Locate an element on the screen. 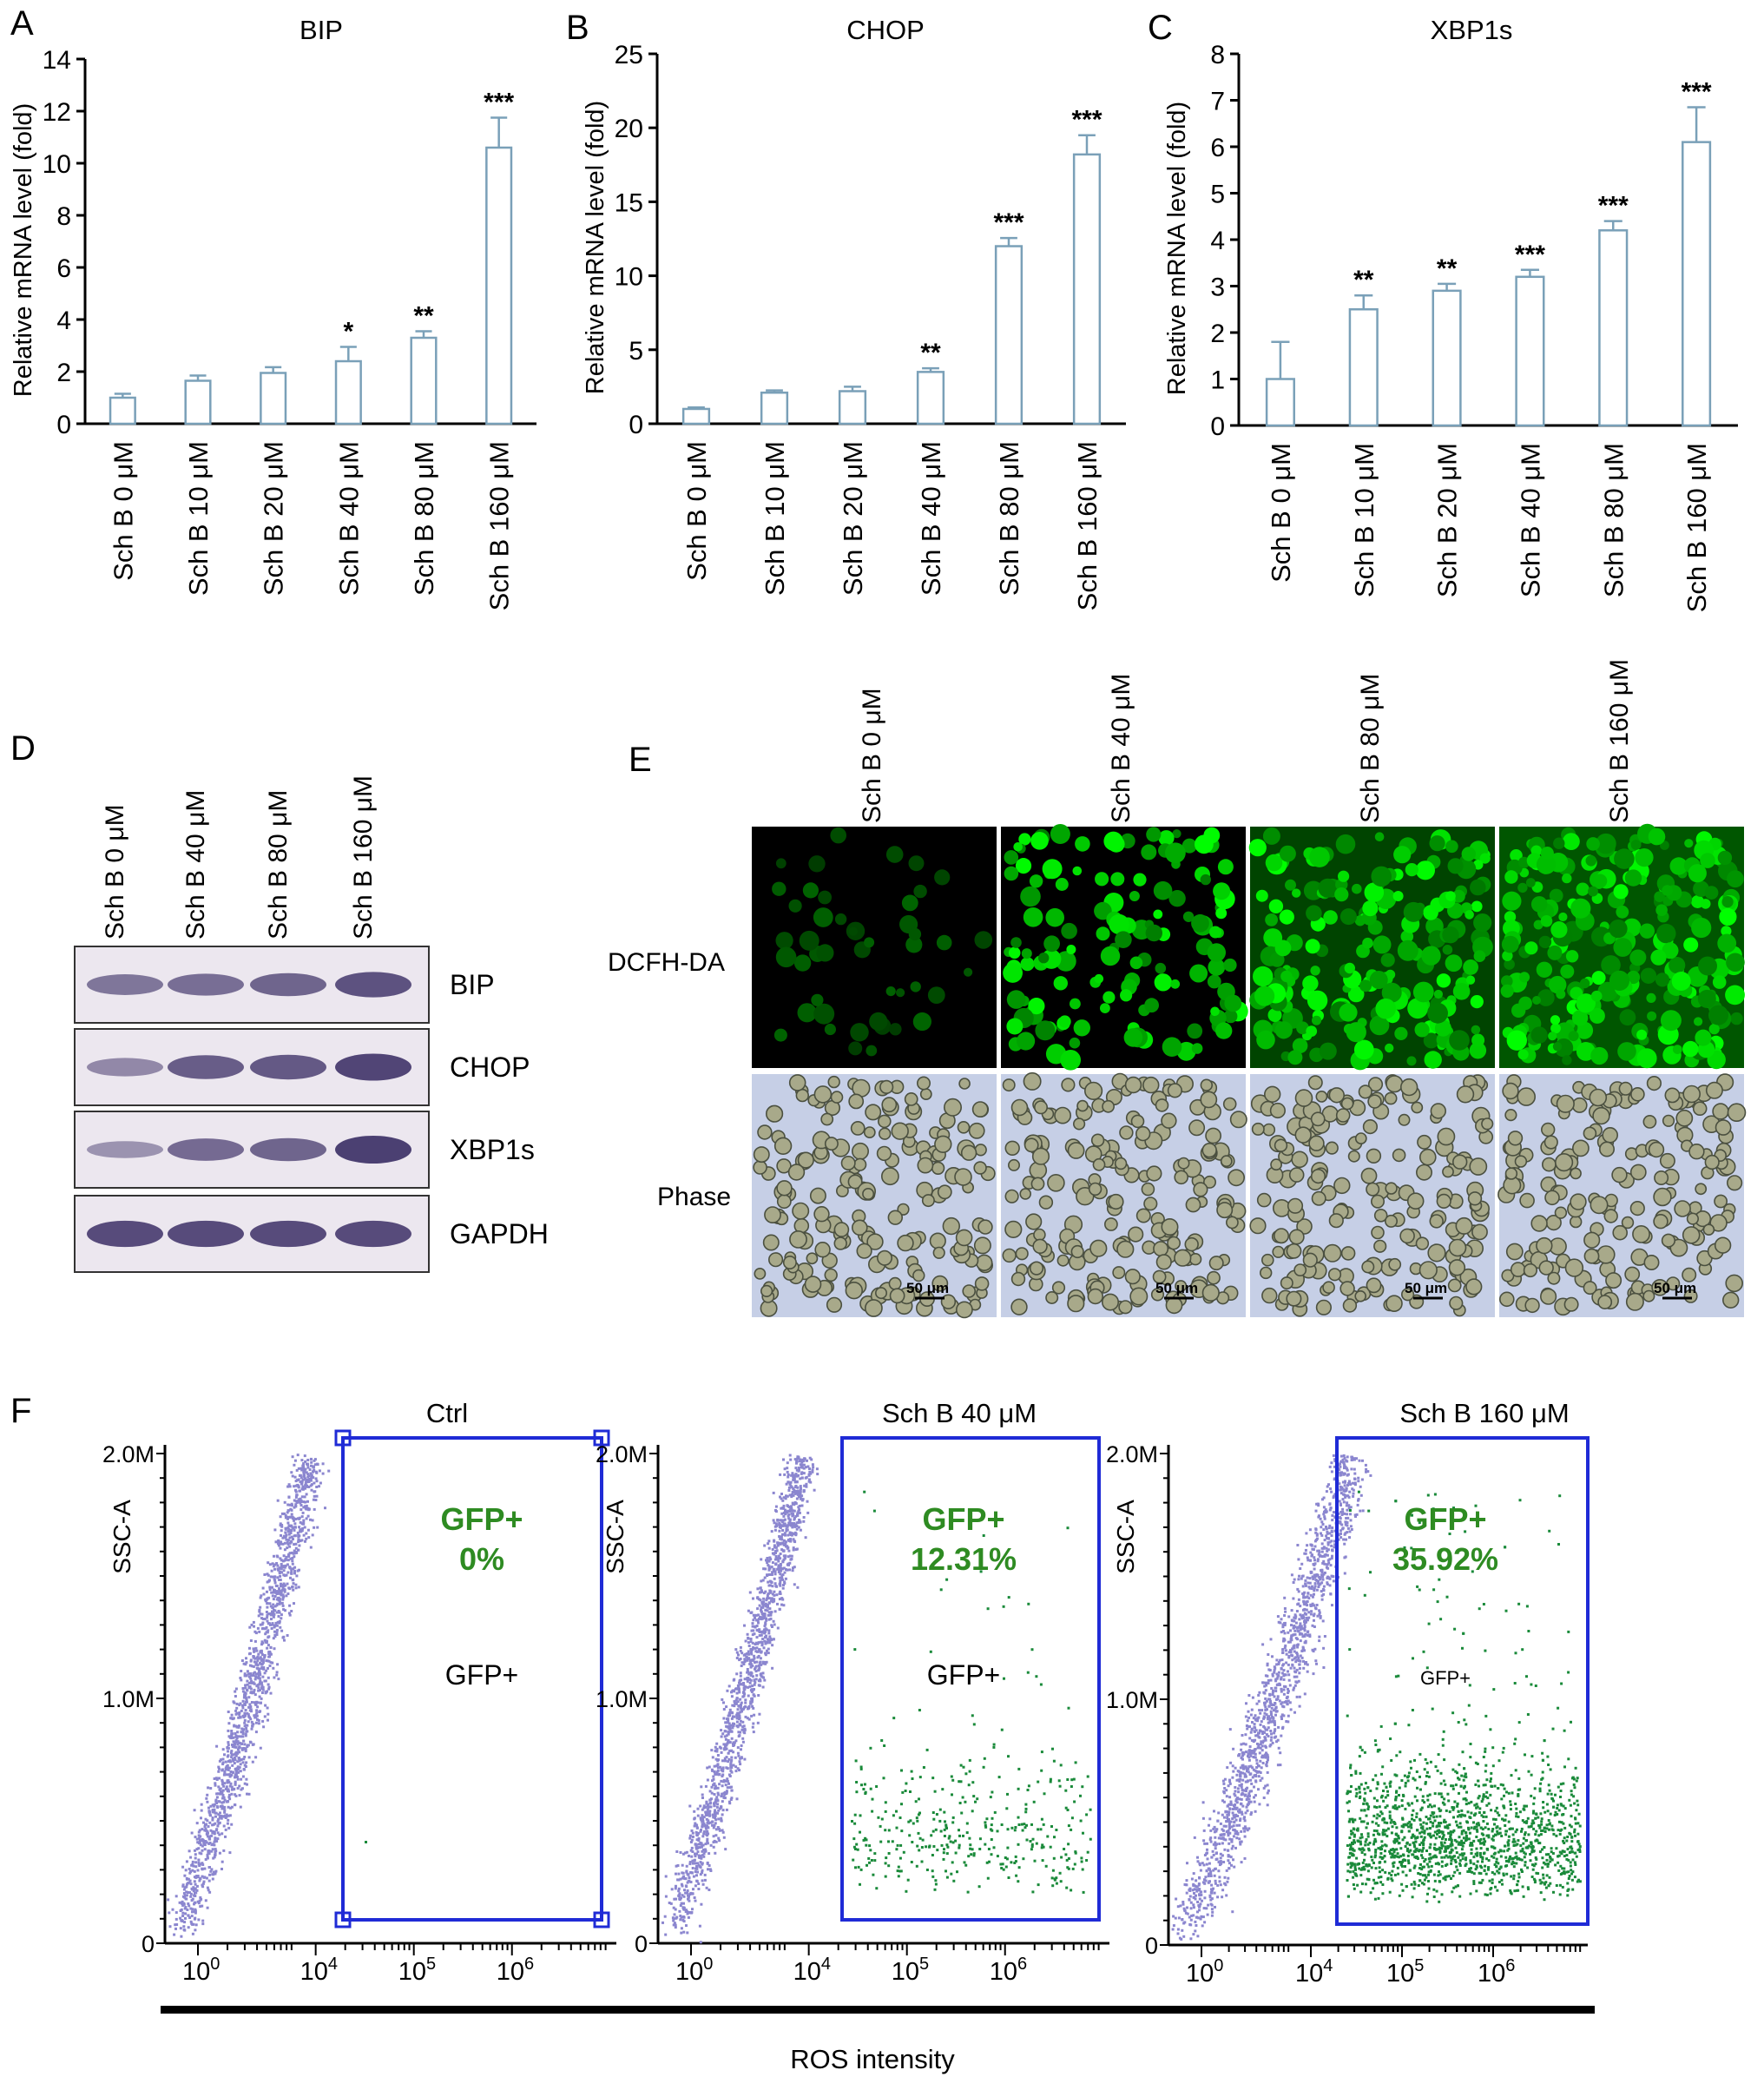 The width and height of the screenshot is (1764, 2090). x-tick-label: Sch B 10 μM is located at coordinates (199, 518).